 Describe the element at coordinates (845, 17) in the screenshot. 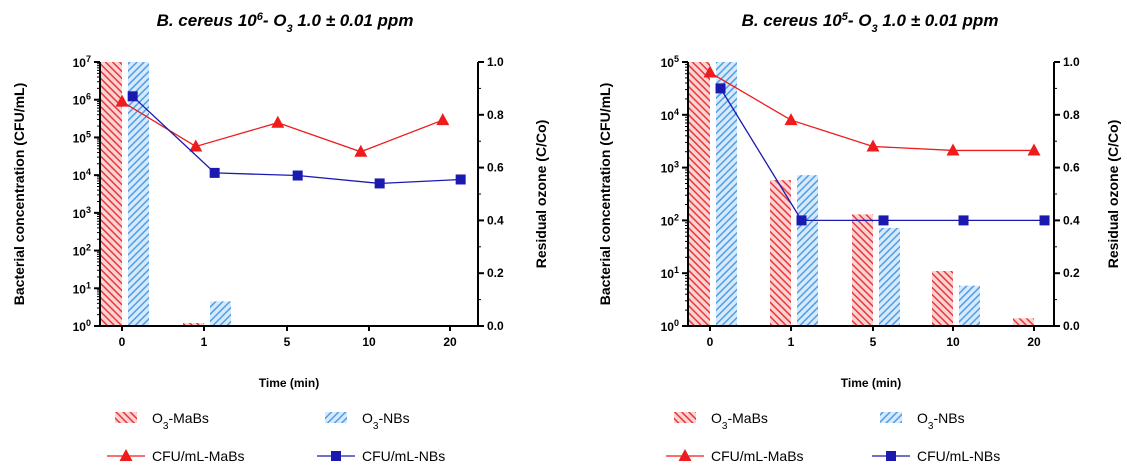

I see `title-sup: 5` at that location.